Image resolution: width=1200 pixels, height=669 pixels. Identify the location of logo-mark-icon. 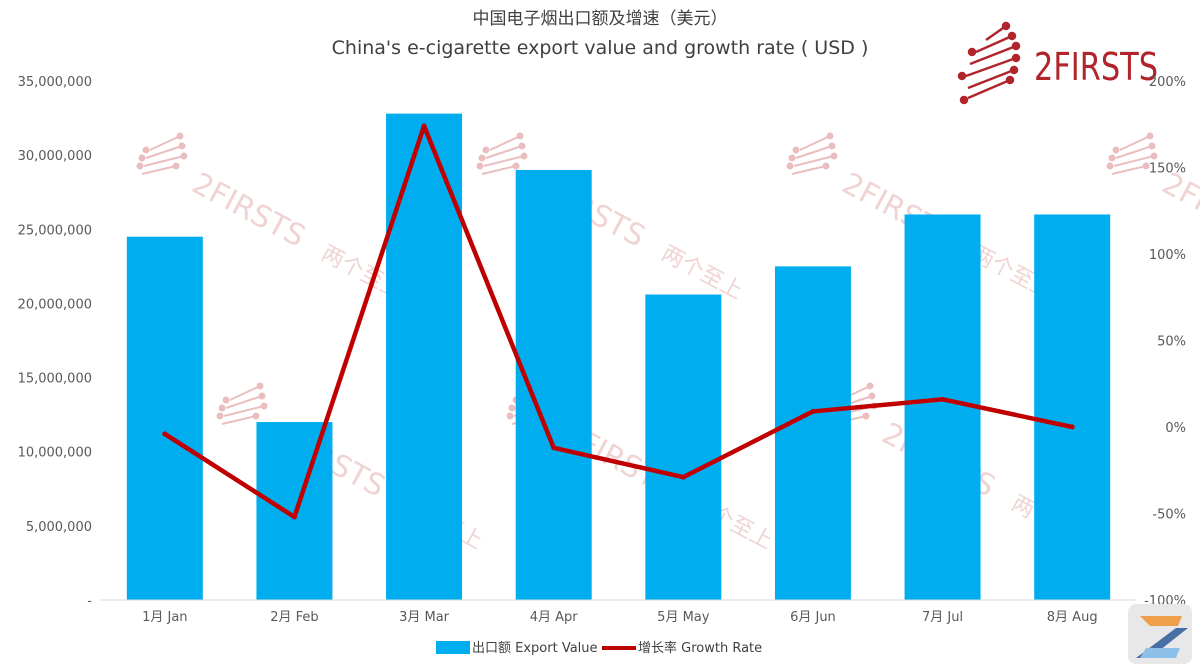
(989, 63).